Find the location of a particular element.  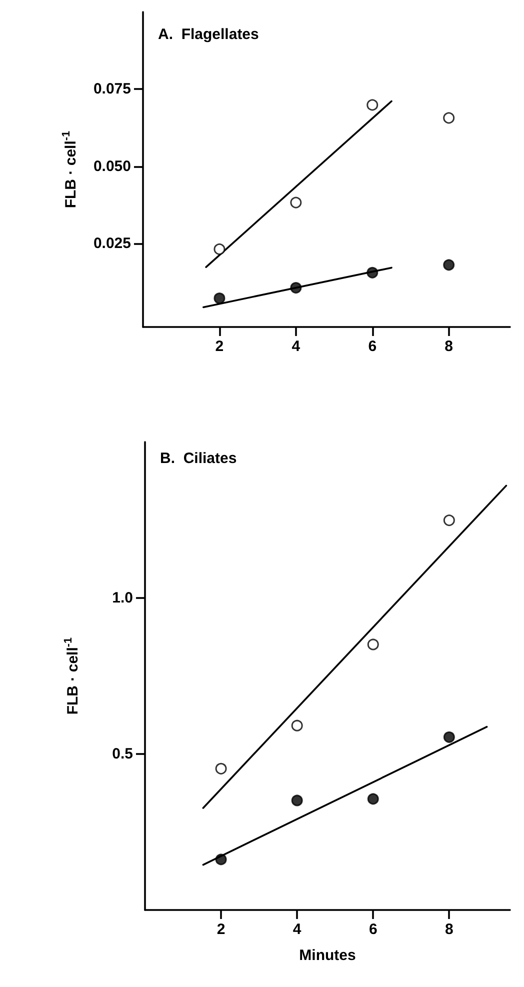

y-tick-label: 0.075 is located at coordinates (112, 89).